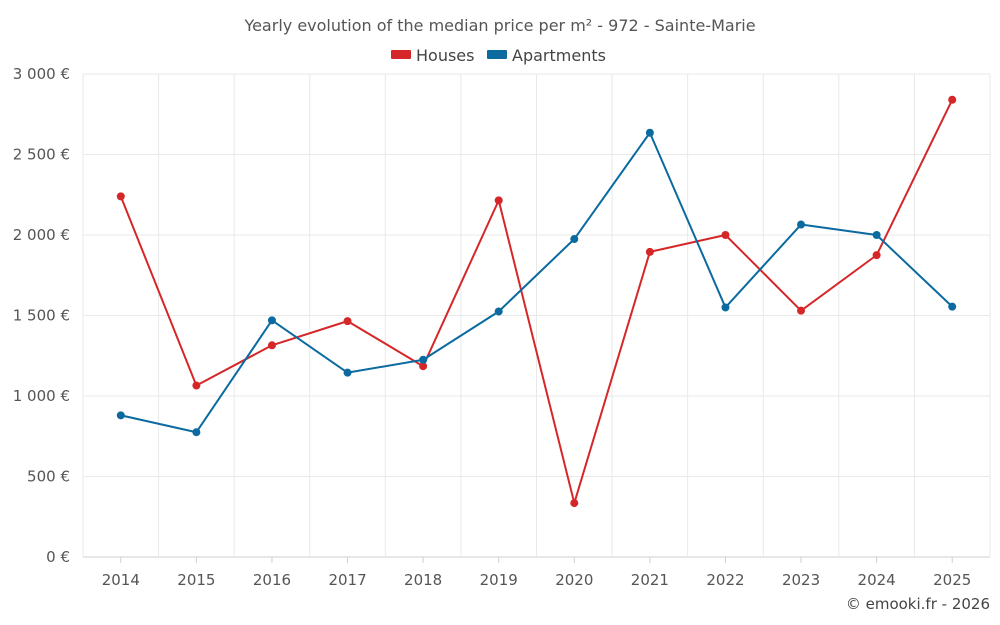 The width and height of the screenshot is (1000, 625). What do you see at coordinates (401, 54) in the screenshot?
I see `legend-swatch-houses` at bounding box center [401, 54].